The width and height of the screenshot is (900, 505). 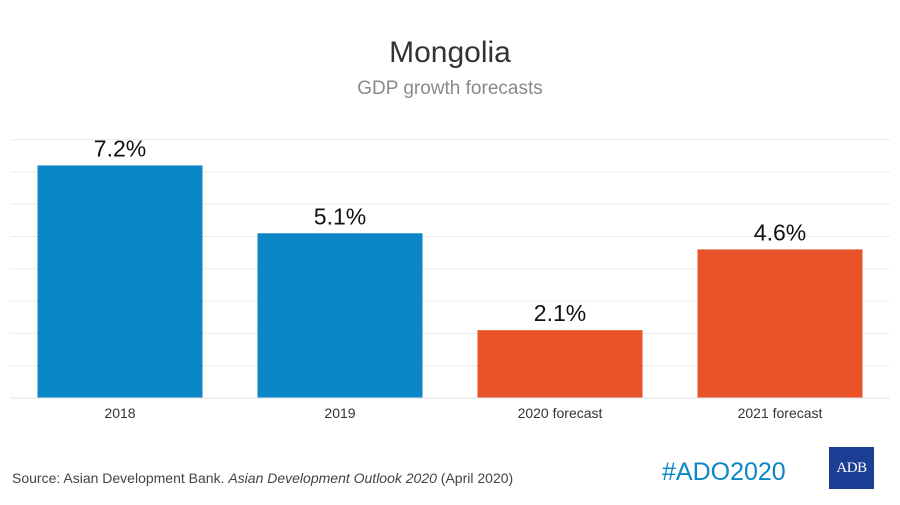 I want to click on source-suffix: (April 2020), so click(x=475, y=478).